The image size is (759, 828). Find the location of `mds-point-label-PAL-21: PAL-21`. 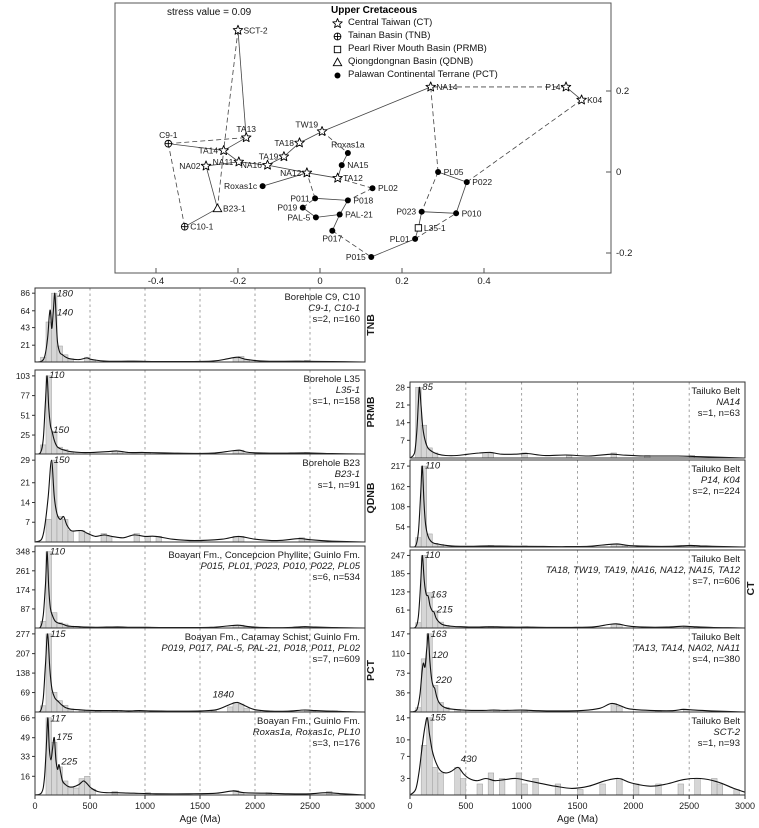

mds-point-label-PAL-21: PAL-21 is located at coordinates (359, 215).